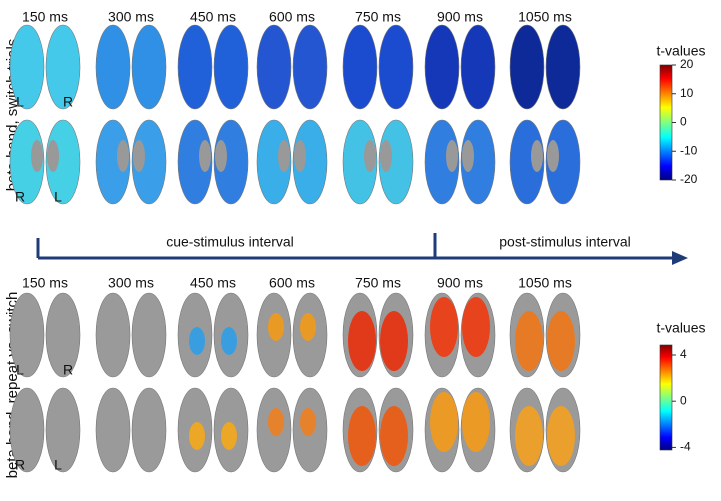 Image resolution: width=721 pixels, height=501 pixels. What do you see at coordinates (565, 242) in the screenshot?
I see `interval-label: post-stimulus interval` at bounding box center [565, 242].